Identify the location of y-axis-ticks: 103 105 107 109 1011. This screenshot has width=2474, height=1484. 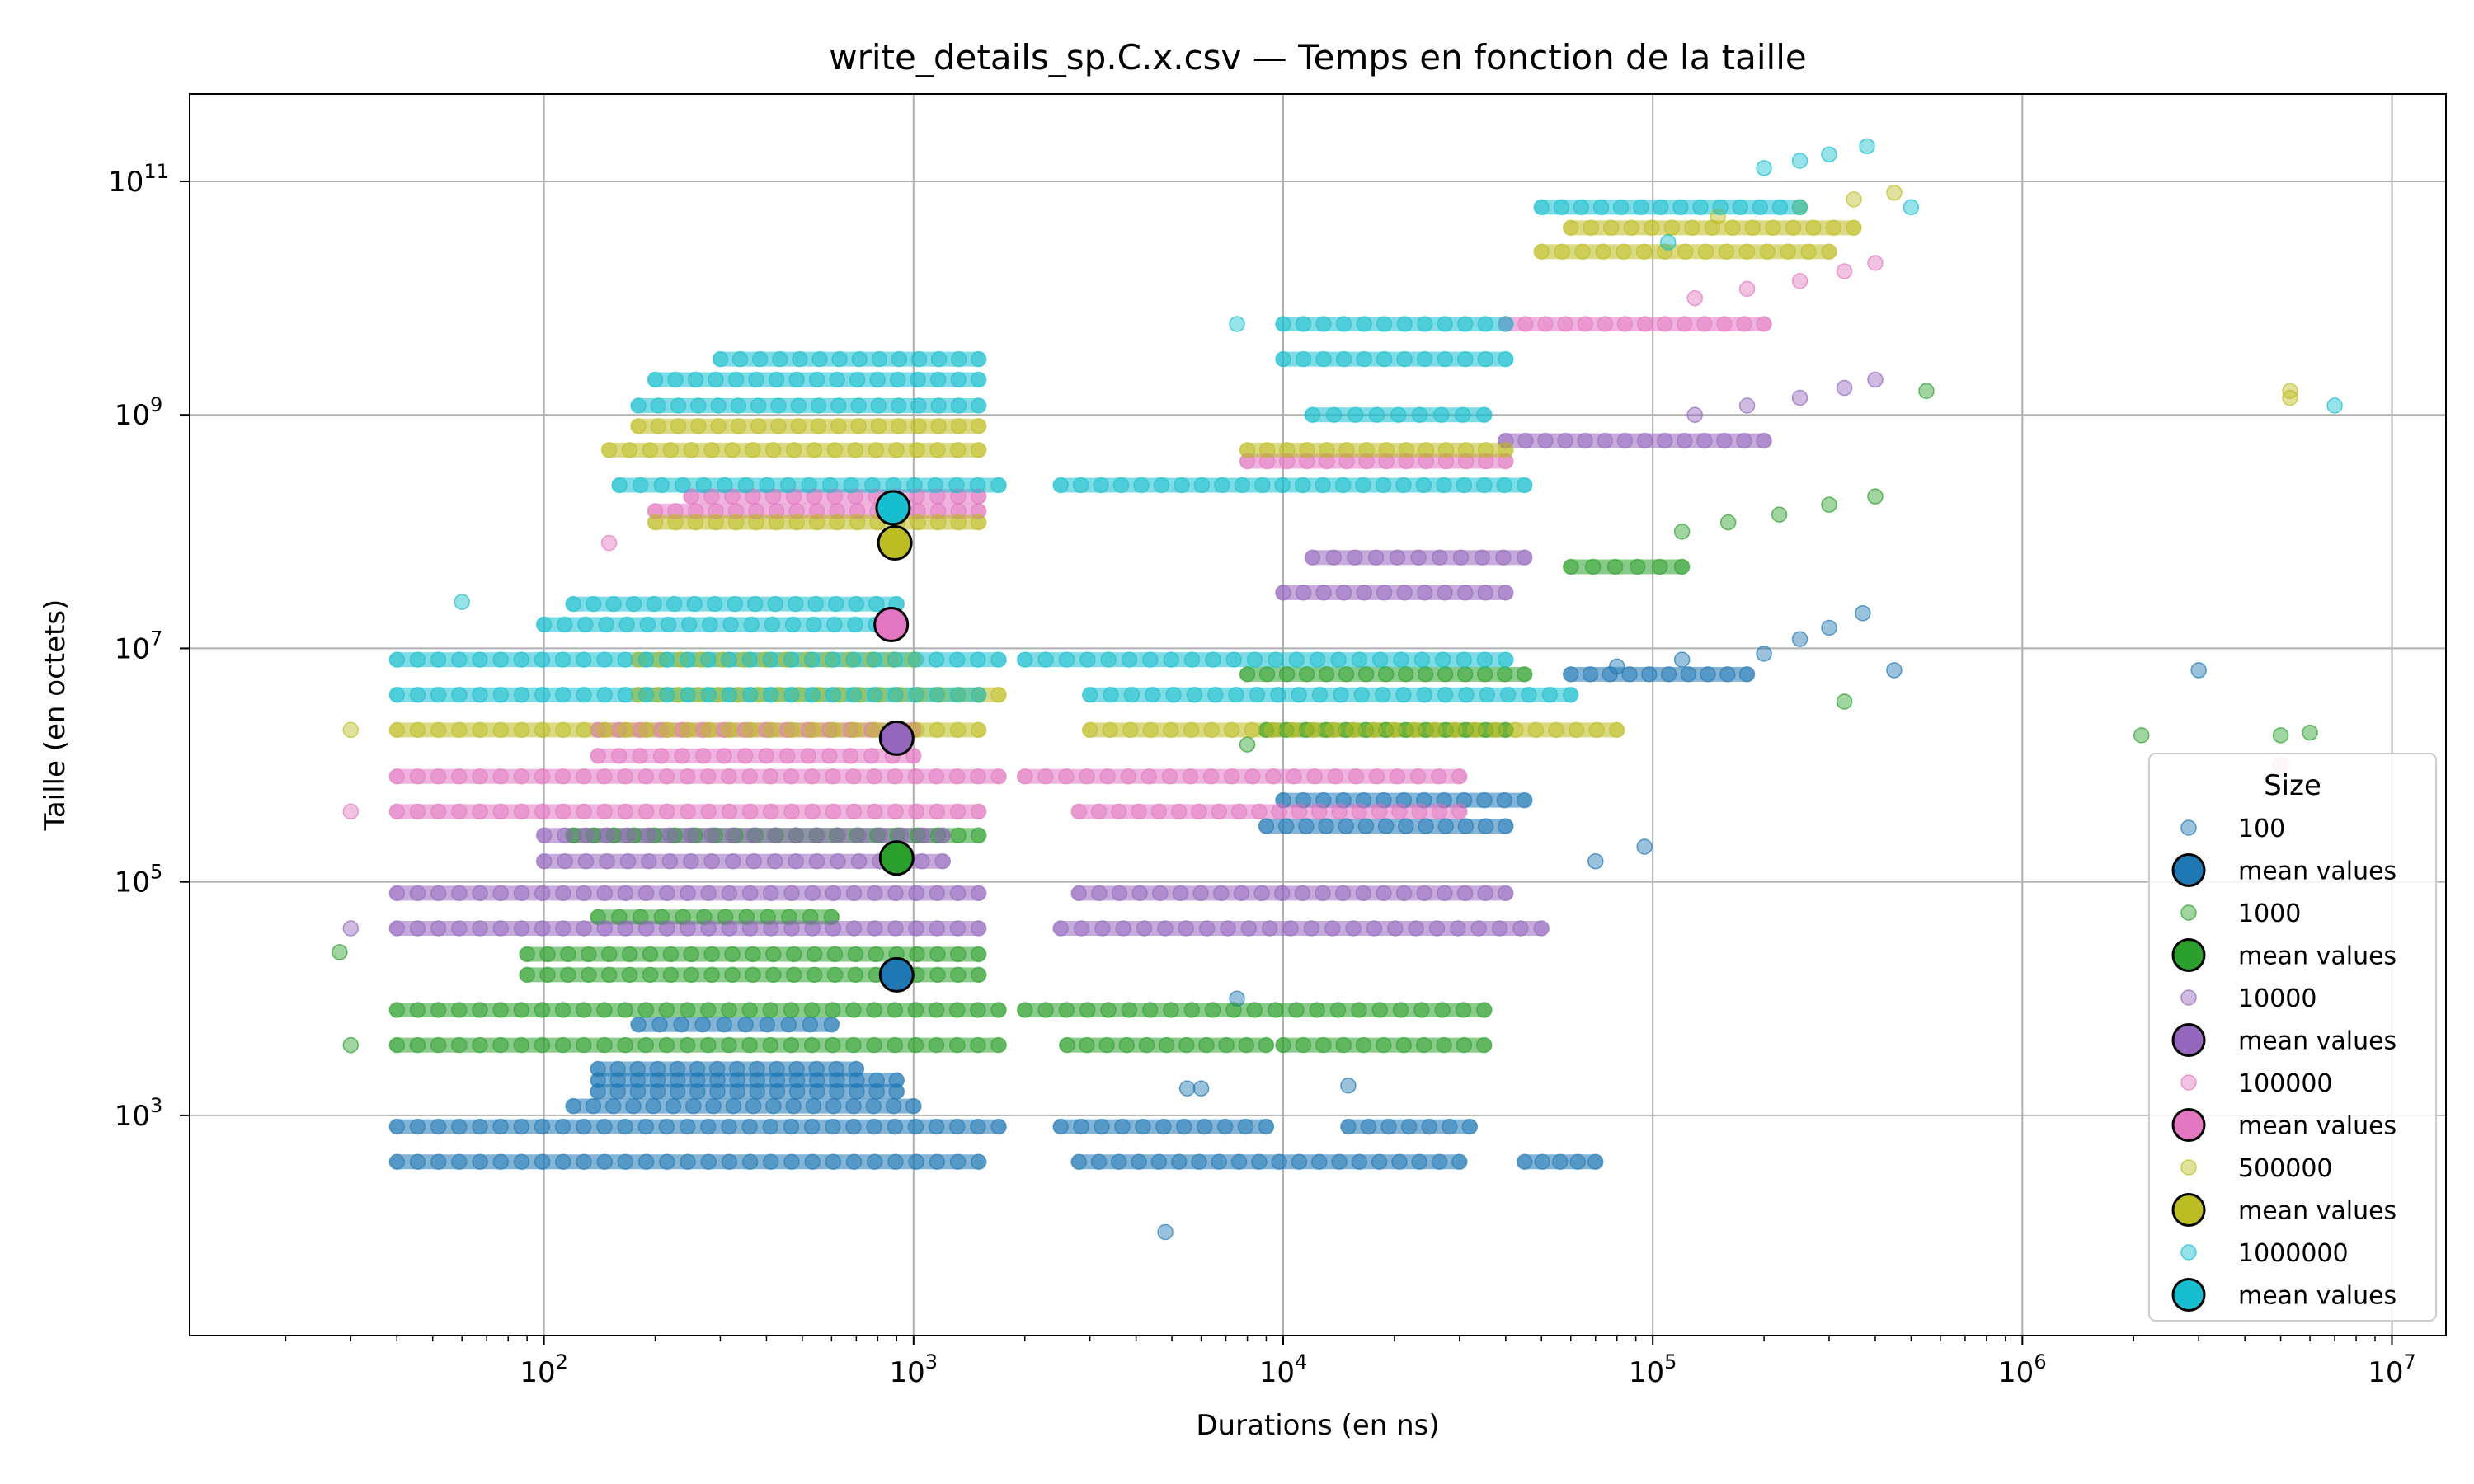
(149, 646).